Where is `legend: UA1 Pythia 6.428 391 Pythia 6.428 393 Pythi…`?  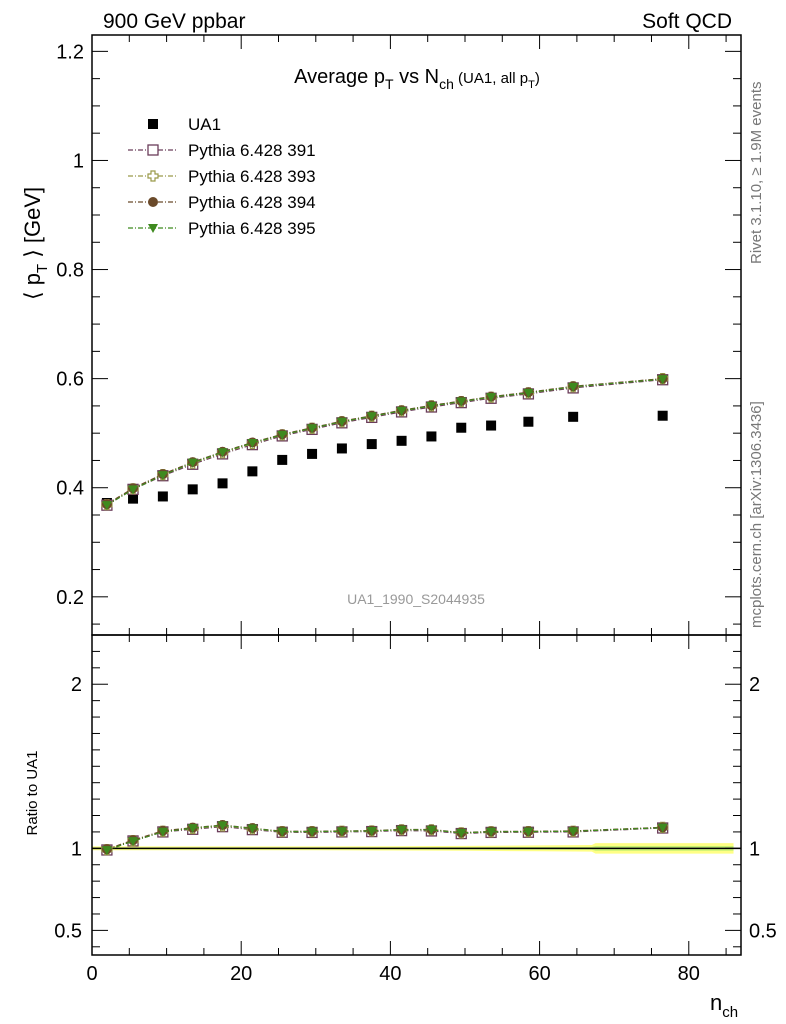 legend: UA1 Pythia 6.428 391 Pythia 6.428 393 Pythi… is located at coordinates (222, 176).